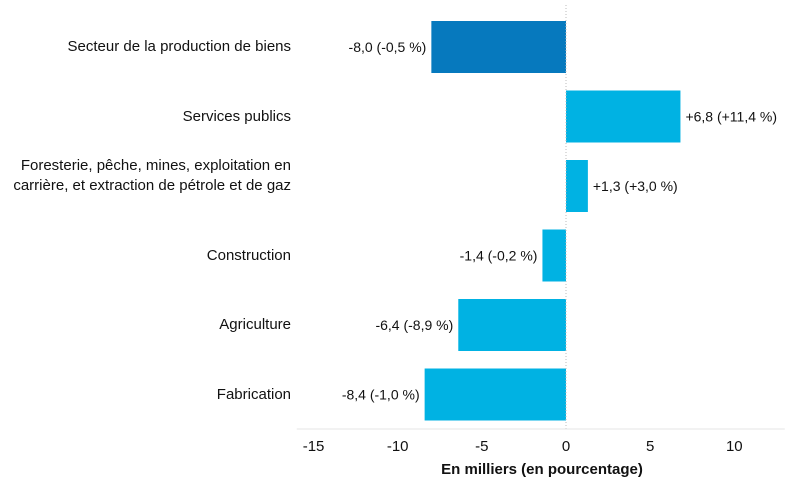  I want to click on x-tick-label: -10, so click(398, 446).